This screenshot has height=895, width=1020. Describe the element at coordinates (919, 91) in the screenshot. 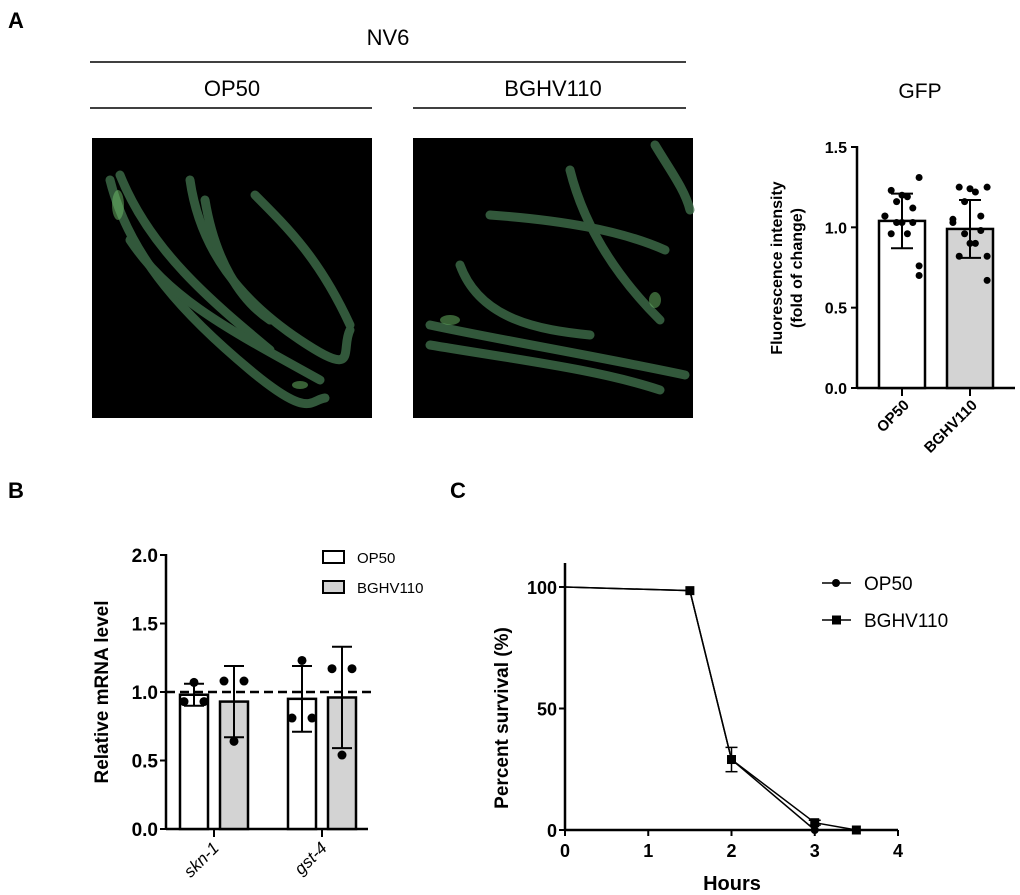

I see `chart-title: GFP` at that location.